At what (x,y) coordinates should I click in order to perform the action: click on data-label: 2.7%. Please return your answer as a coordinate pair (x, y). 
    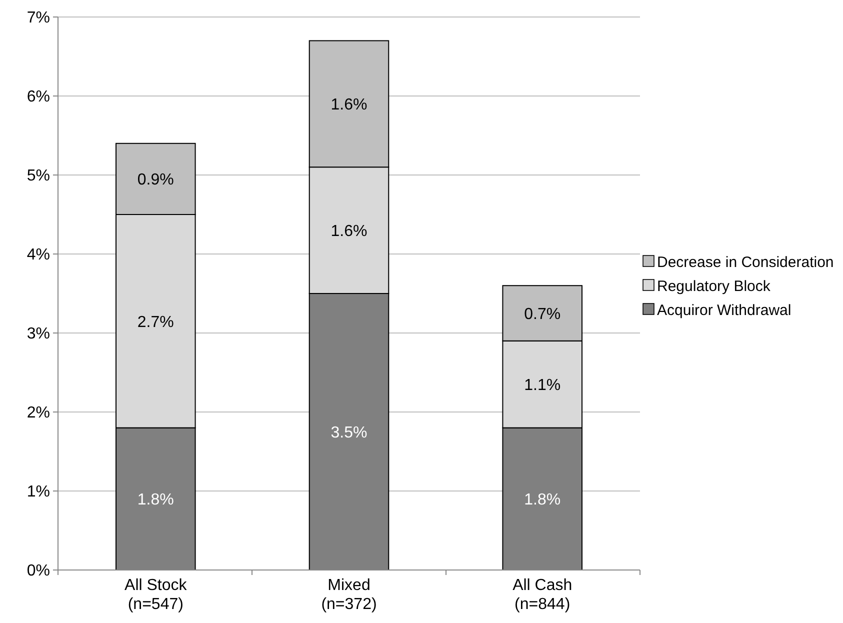
    Looking at the image, I should click on (155, 322).